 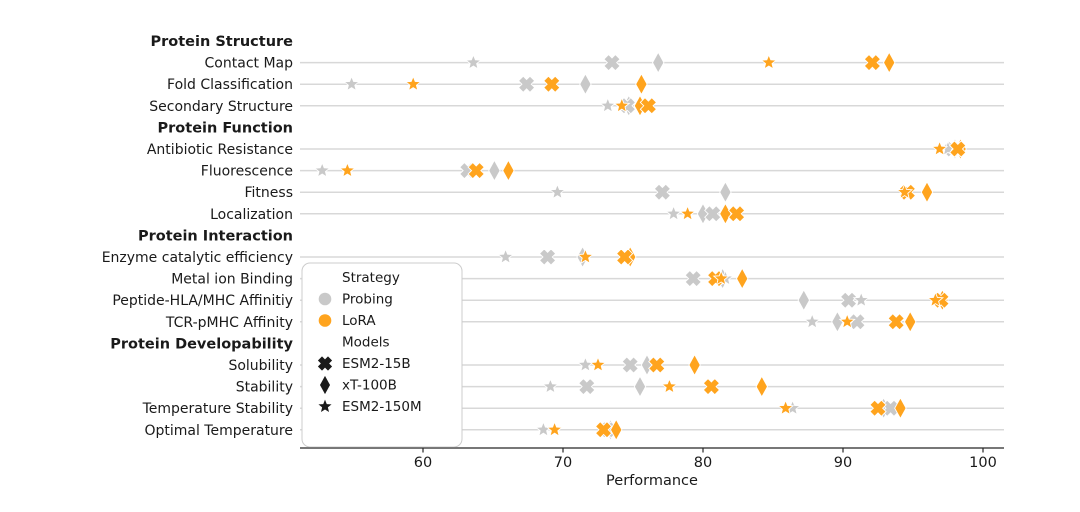 I want to click on x-tick-label: 90, so click(x=843, y=463).